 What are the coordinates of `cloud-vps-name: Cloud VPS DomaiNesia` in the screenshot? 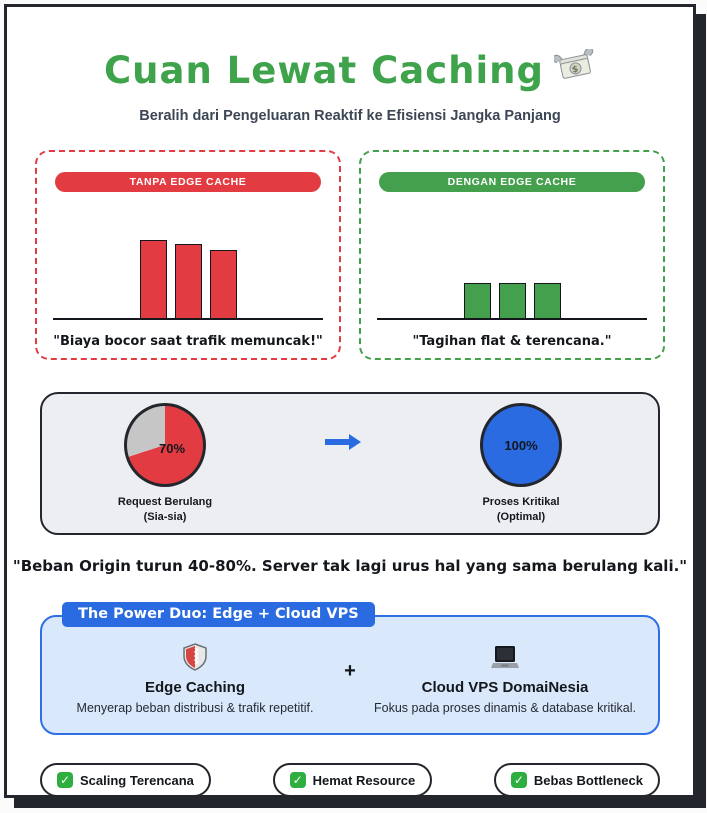 It's located at (505, 687).